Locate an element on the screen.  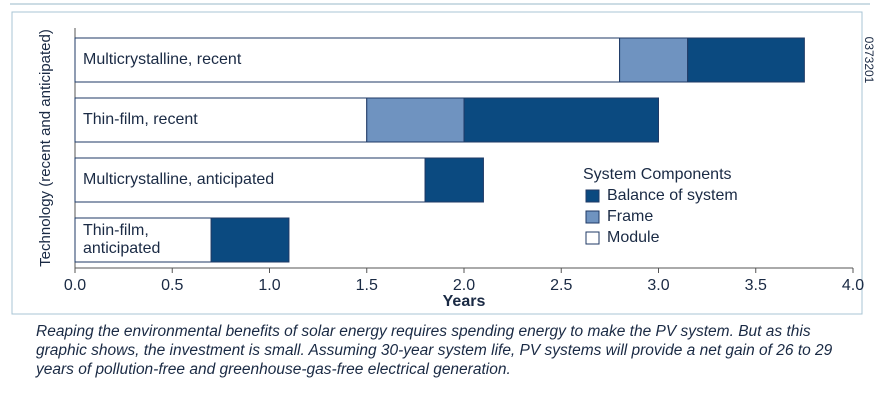
legend-label: Module is located at coordinates (633, 237).